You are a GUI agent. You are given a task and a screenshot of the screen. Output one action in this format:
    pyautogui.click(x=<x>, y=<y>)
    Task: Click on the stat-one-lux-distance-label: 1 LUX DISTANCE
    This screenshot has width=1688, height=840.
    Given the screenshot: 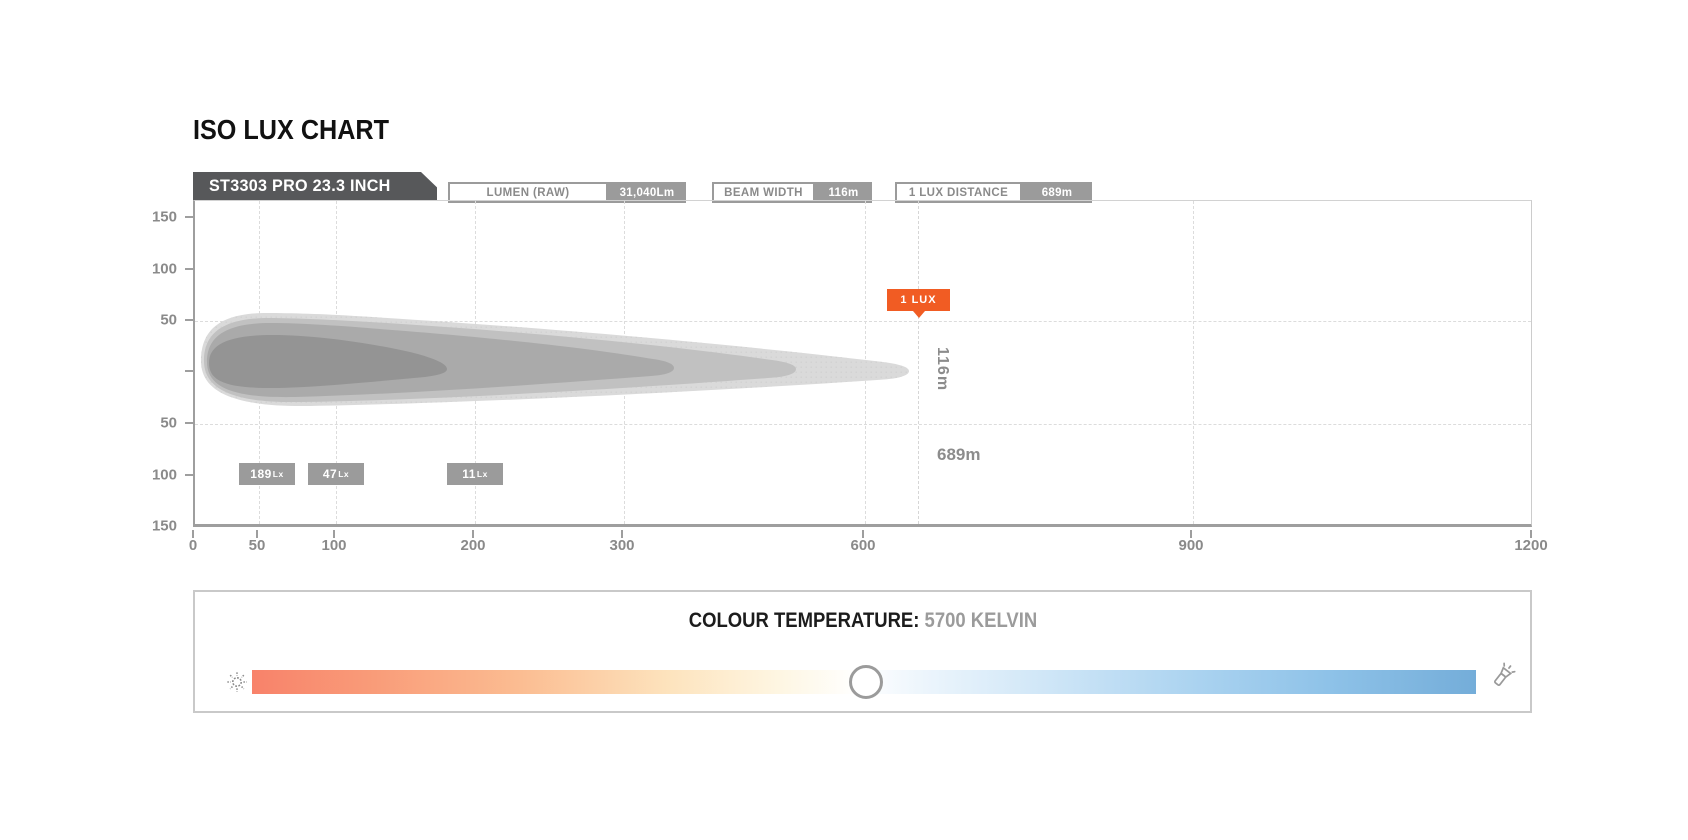 What is the action you would take?
    pyautogui.click(x=958, y=192)
    